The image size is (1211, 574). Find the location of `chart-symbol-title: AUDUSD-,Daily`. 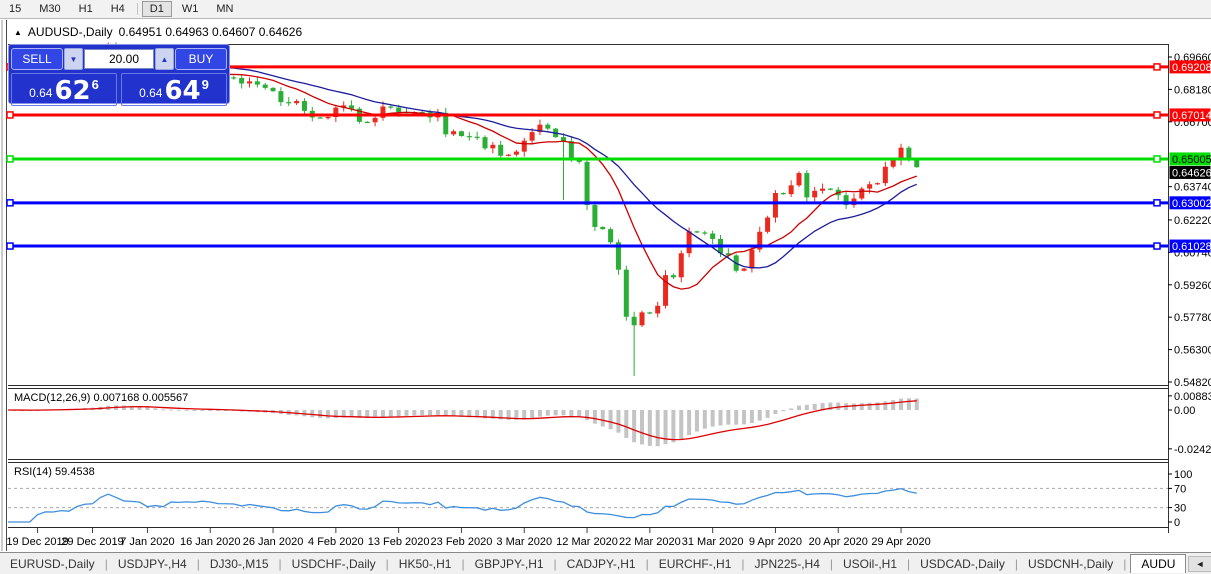

chart-symbol-title: AUDUSD-,Daily is located at coordinates (70, 32).